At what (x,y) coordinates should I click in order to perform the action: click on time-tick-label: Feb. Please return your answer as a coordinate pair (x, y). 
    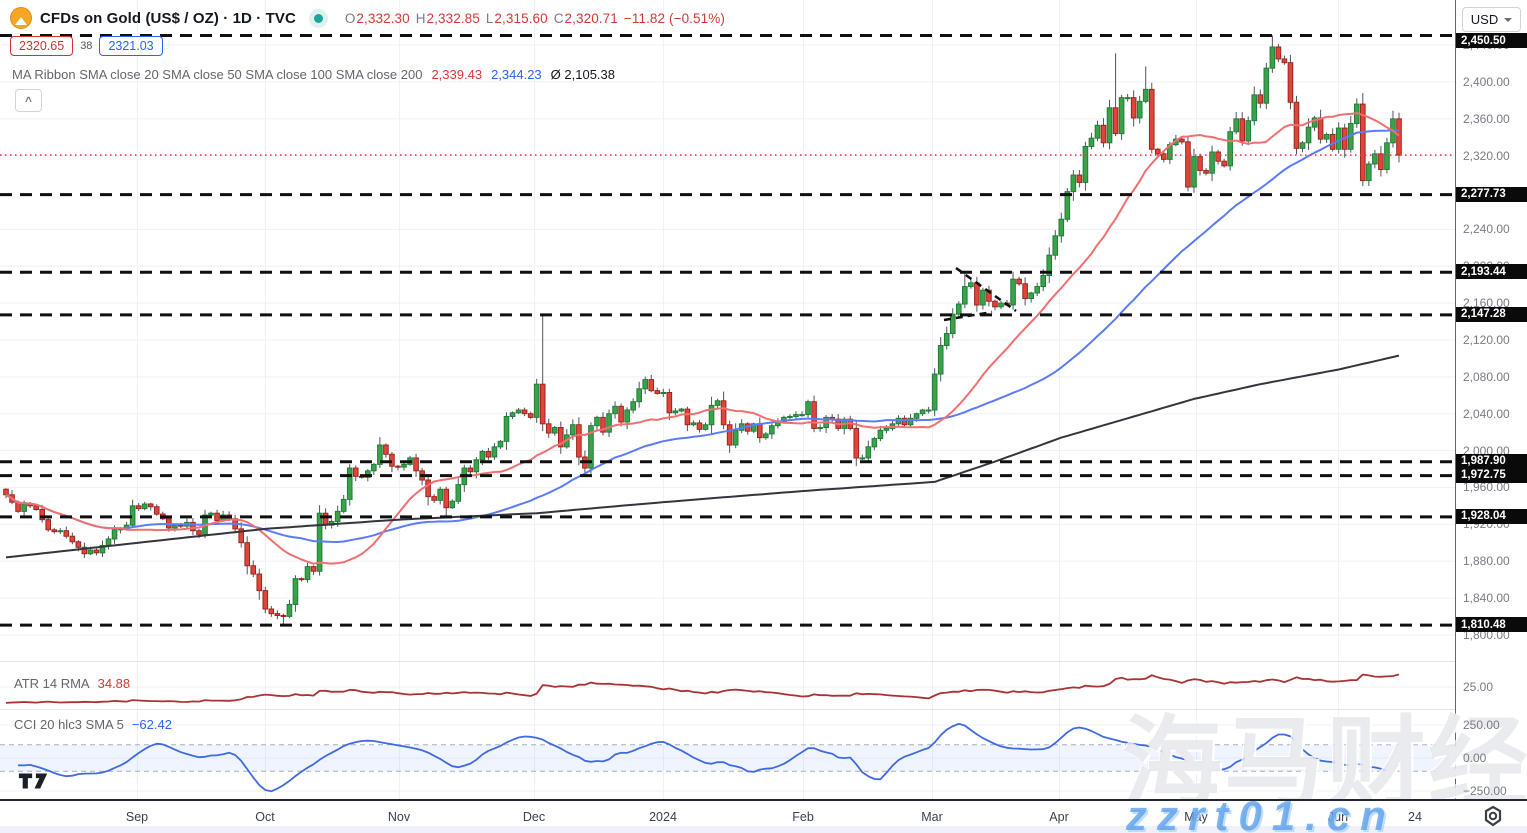
    Looking at the image, I should click on (803, 817).